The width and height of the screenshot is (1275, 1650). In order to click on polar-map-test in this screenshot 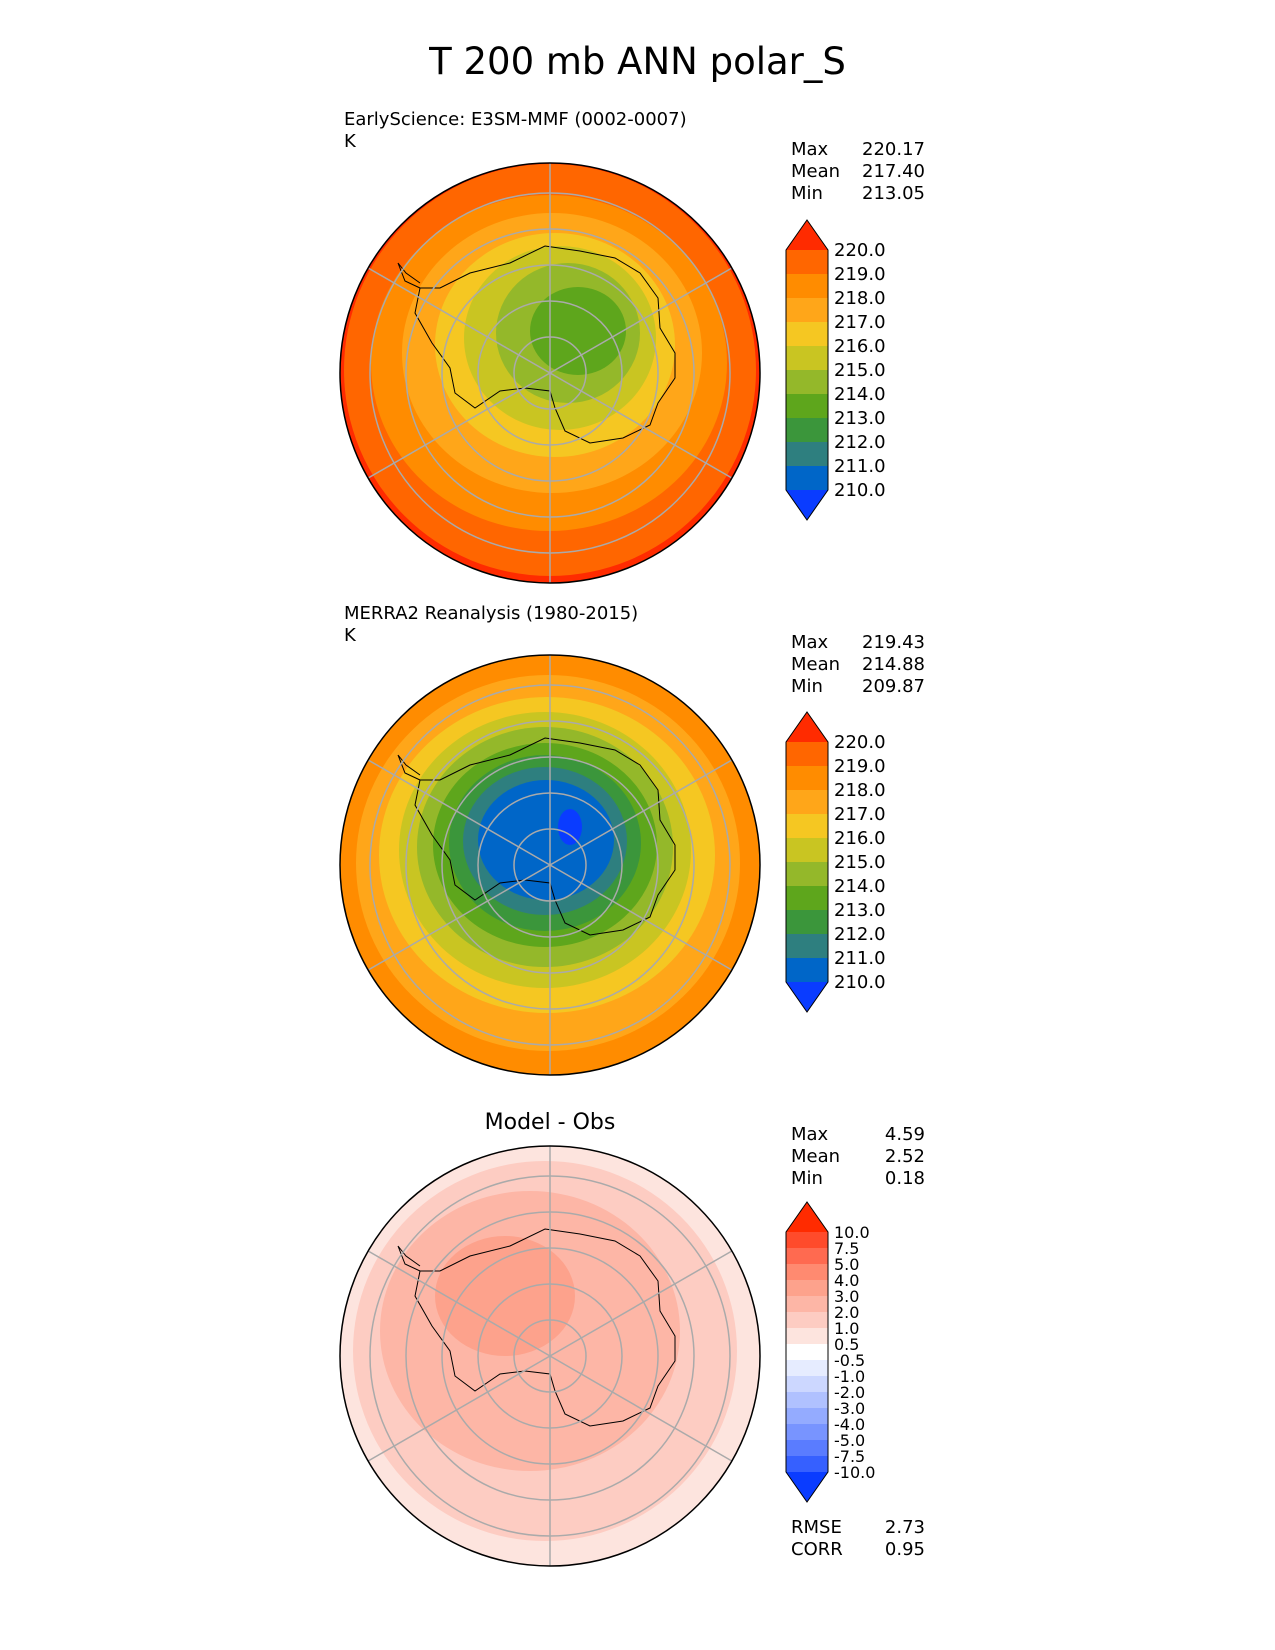, I will do `click(550, 373)`.